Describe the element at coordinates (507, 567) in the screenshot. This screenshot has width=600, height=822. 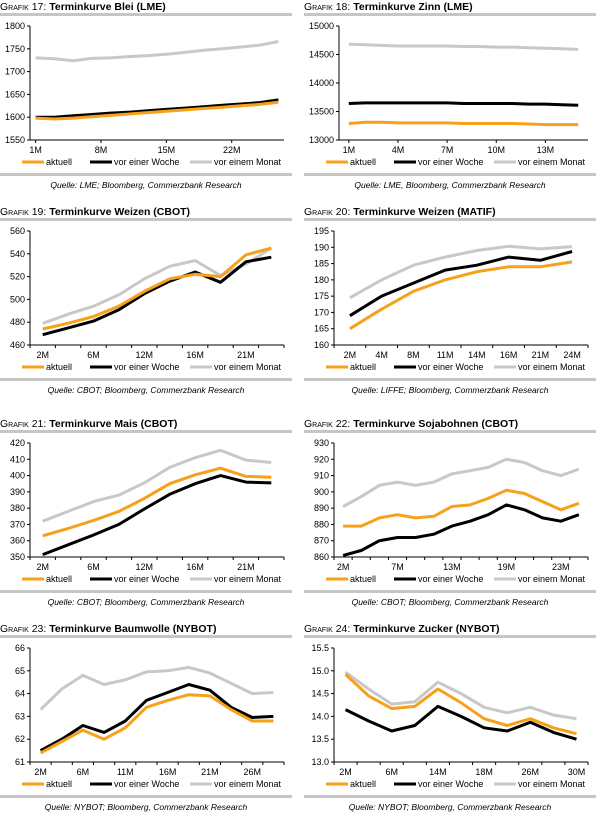
I see `x-tick-label: 19M` at that location.